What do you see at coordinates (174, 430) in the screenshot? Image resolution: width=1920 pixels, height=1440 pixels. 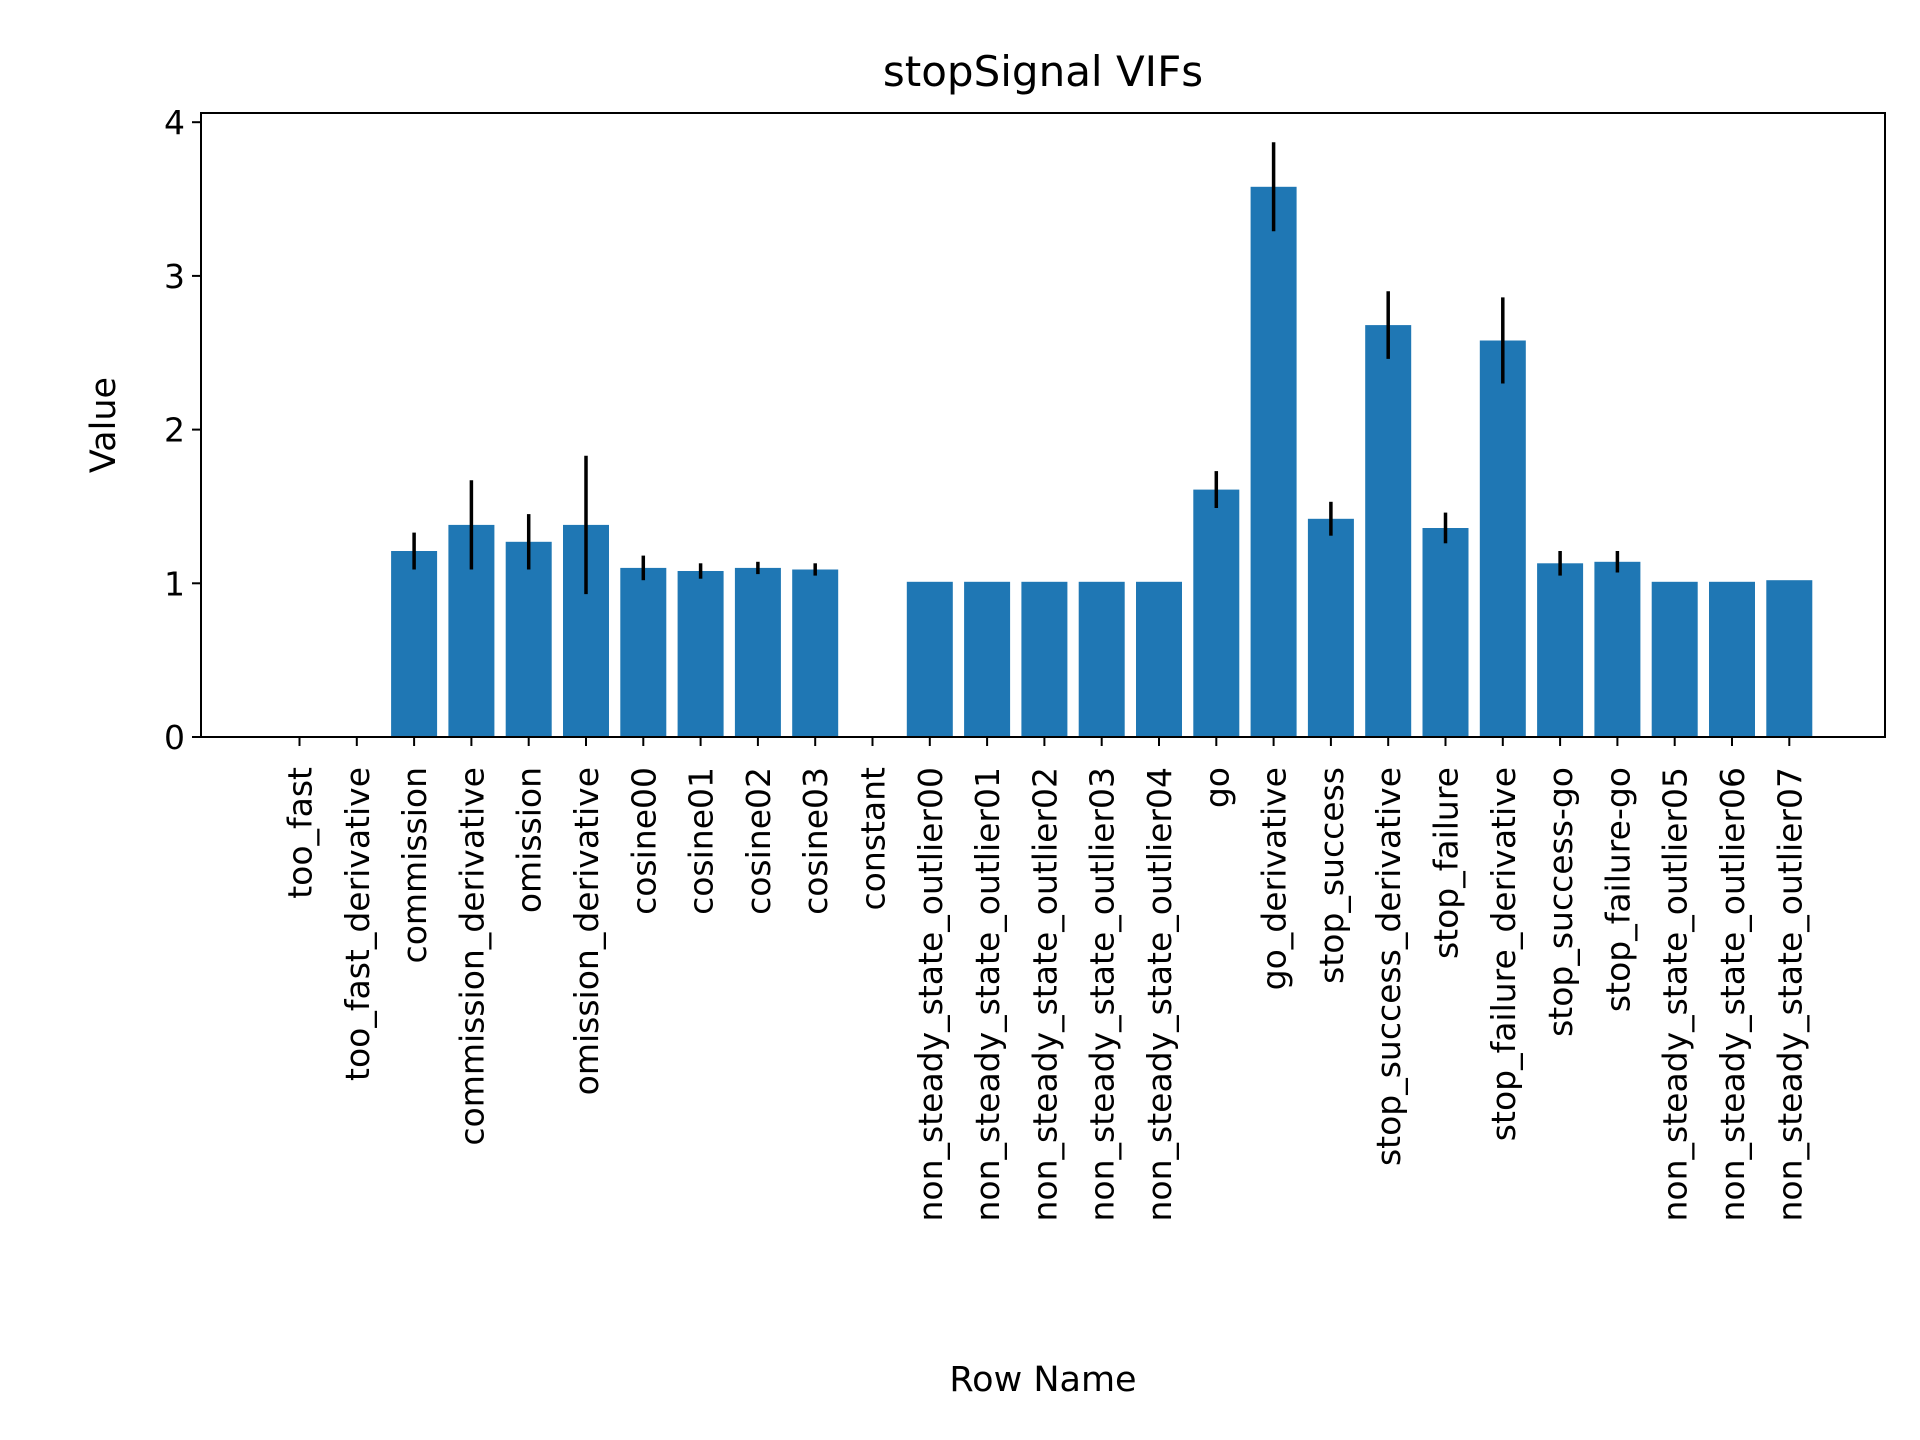 I see `y-tick-label-2: 2` at bounding box center [174, 430].